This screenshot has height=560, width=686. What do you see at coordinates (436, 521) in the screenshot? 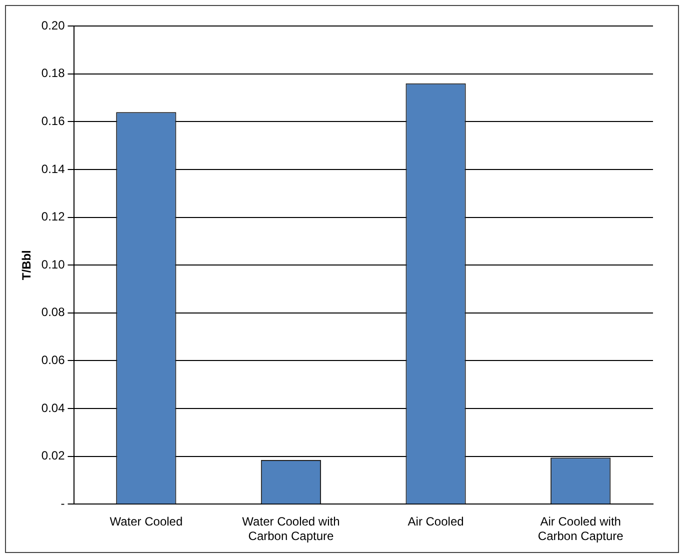
I see `x-tick-label: Air Cooled` at bounding box center [436, 521].